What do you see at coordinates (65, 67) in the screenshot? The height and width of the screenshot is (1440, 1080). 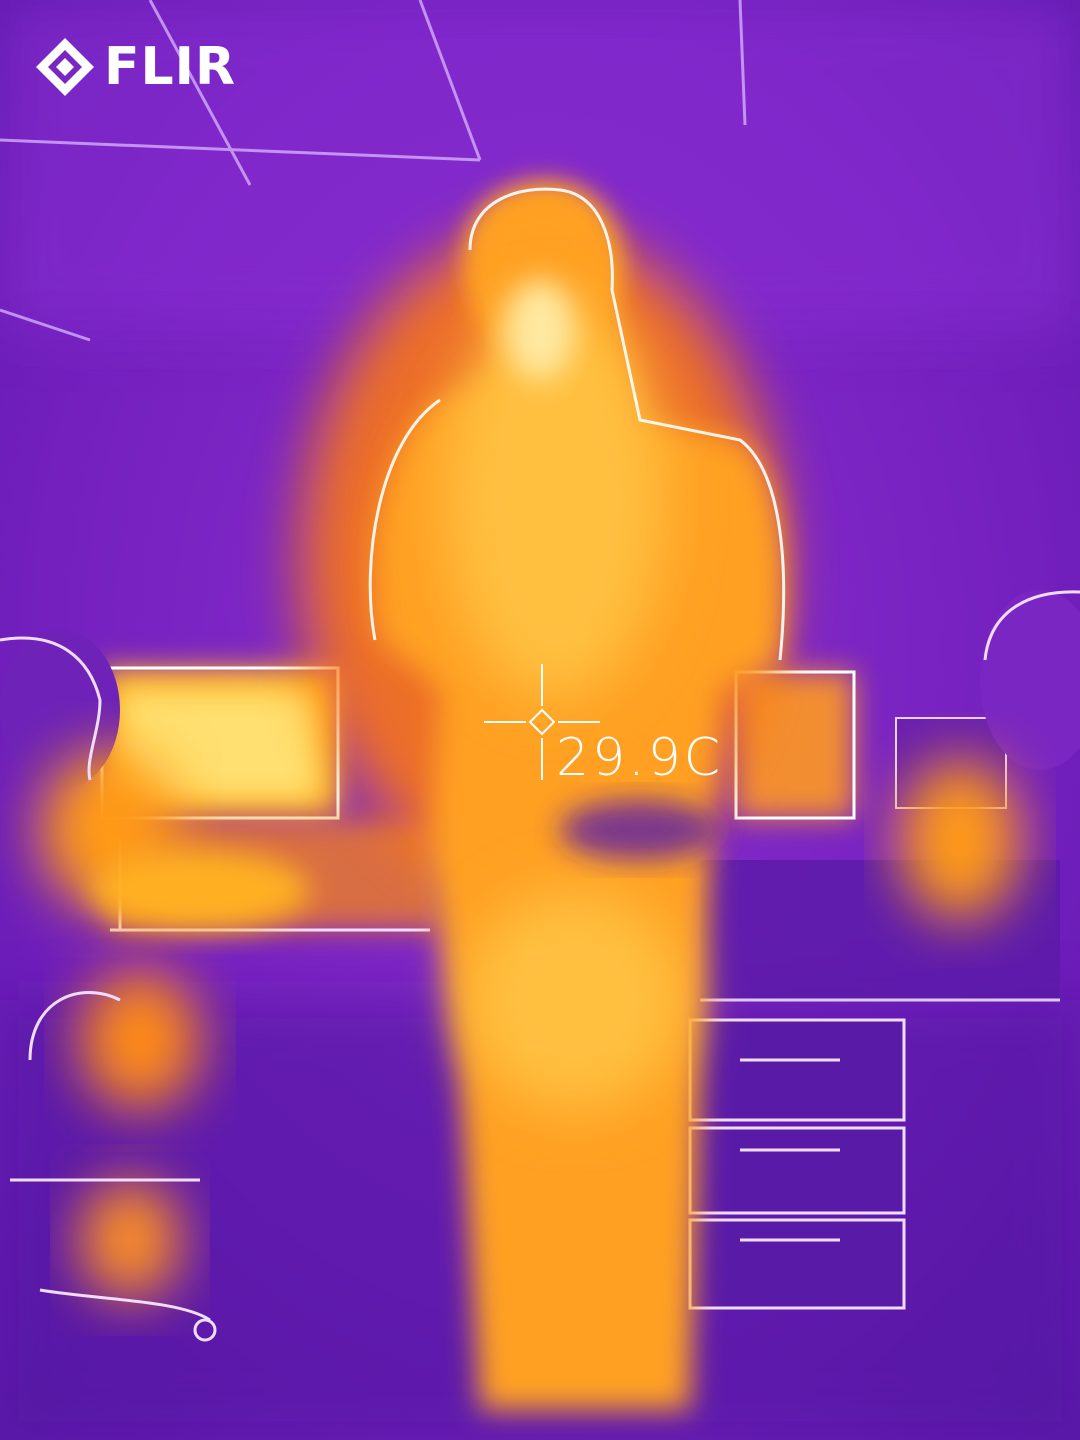 I see `flir-diamond-icon` at bounding box center [65, 67].